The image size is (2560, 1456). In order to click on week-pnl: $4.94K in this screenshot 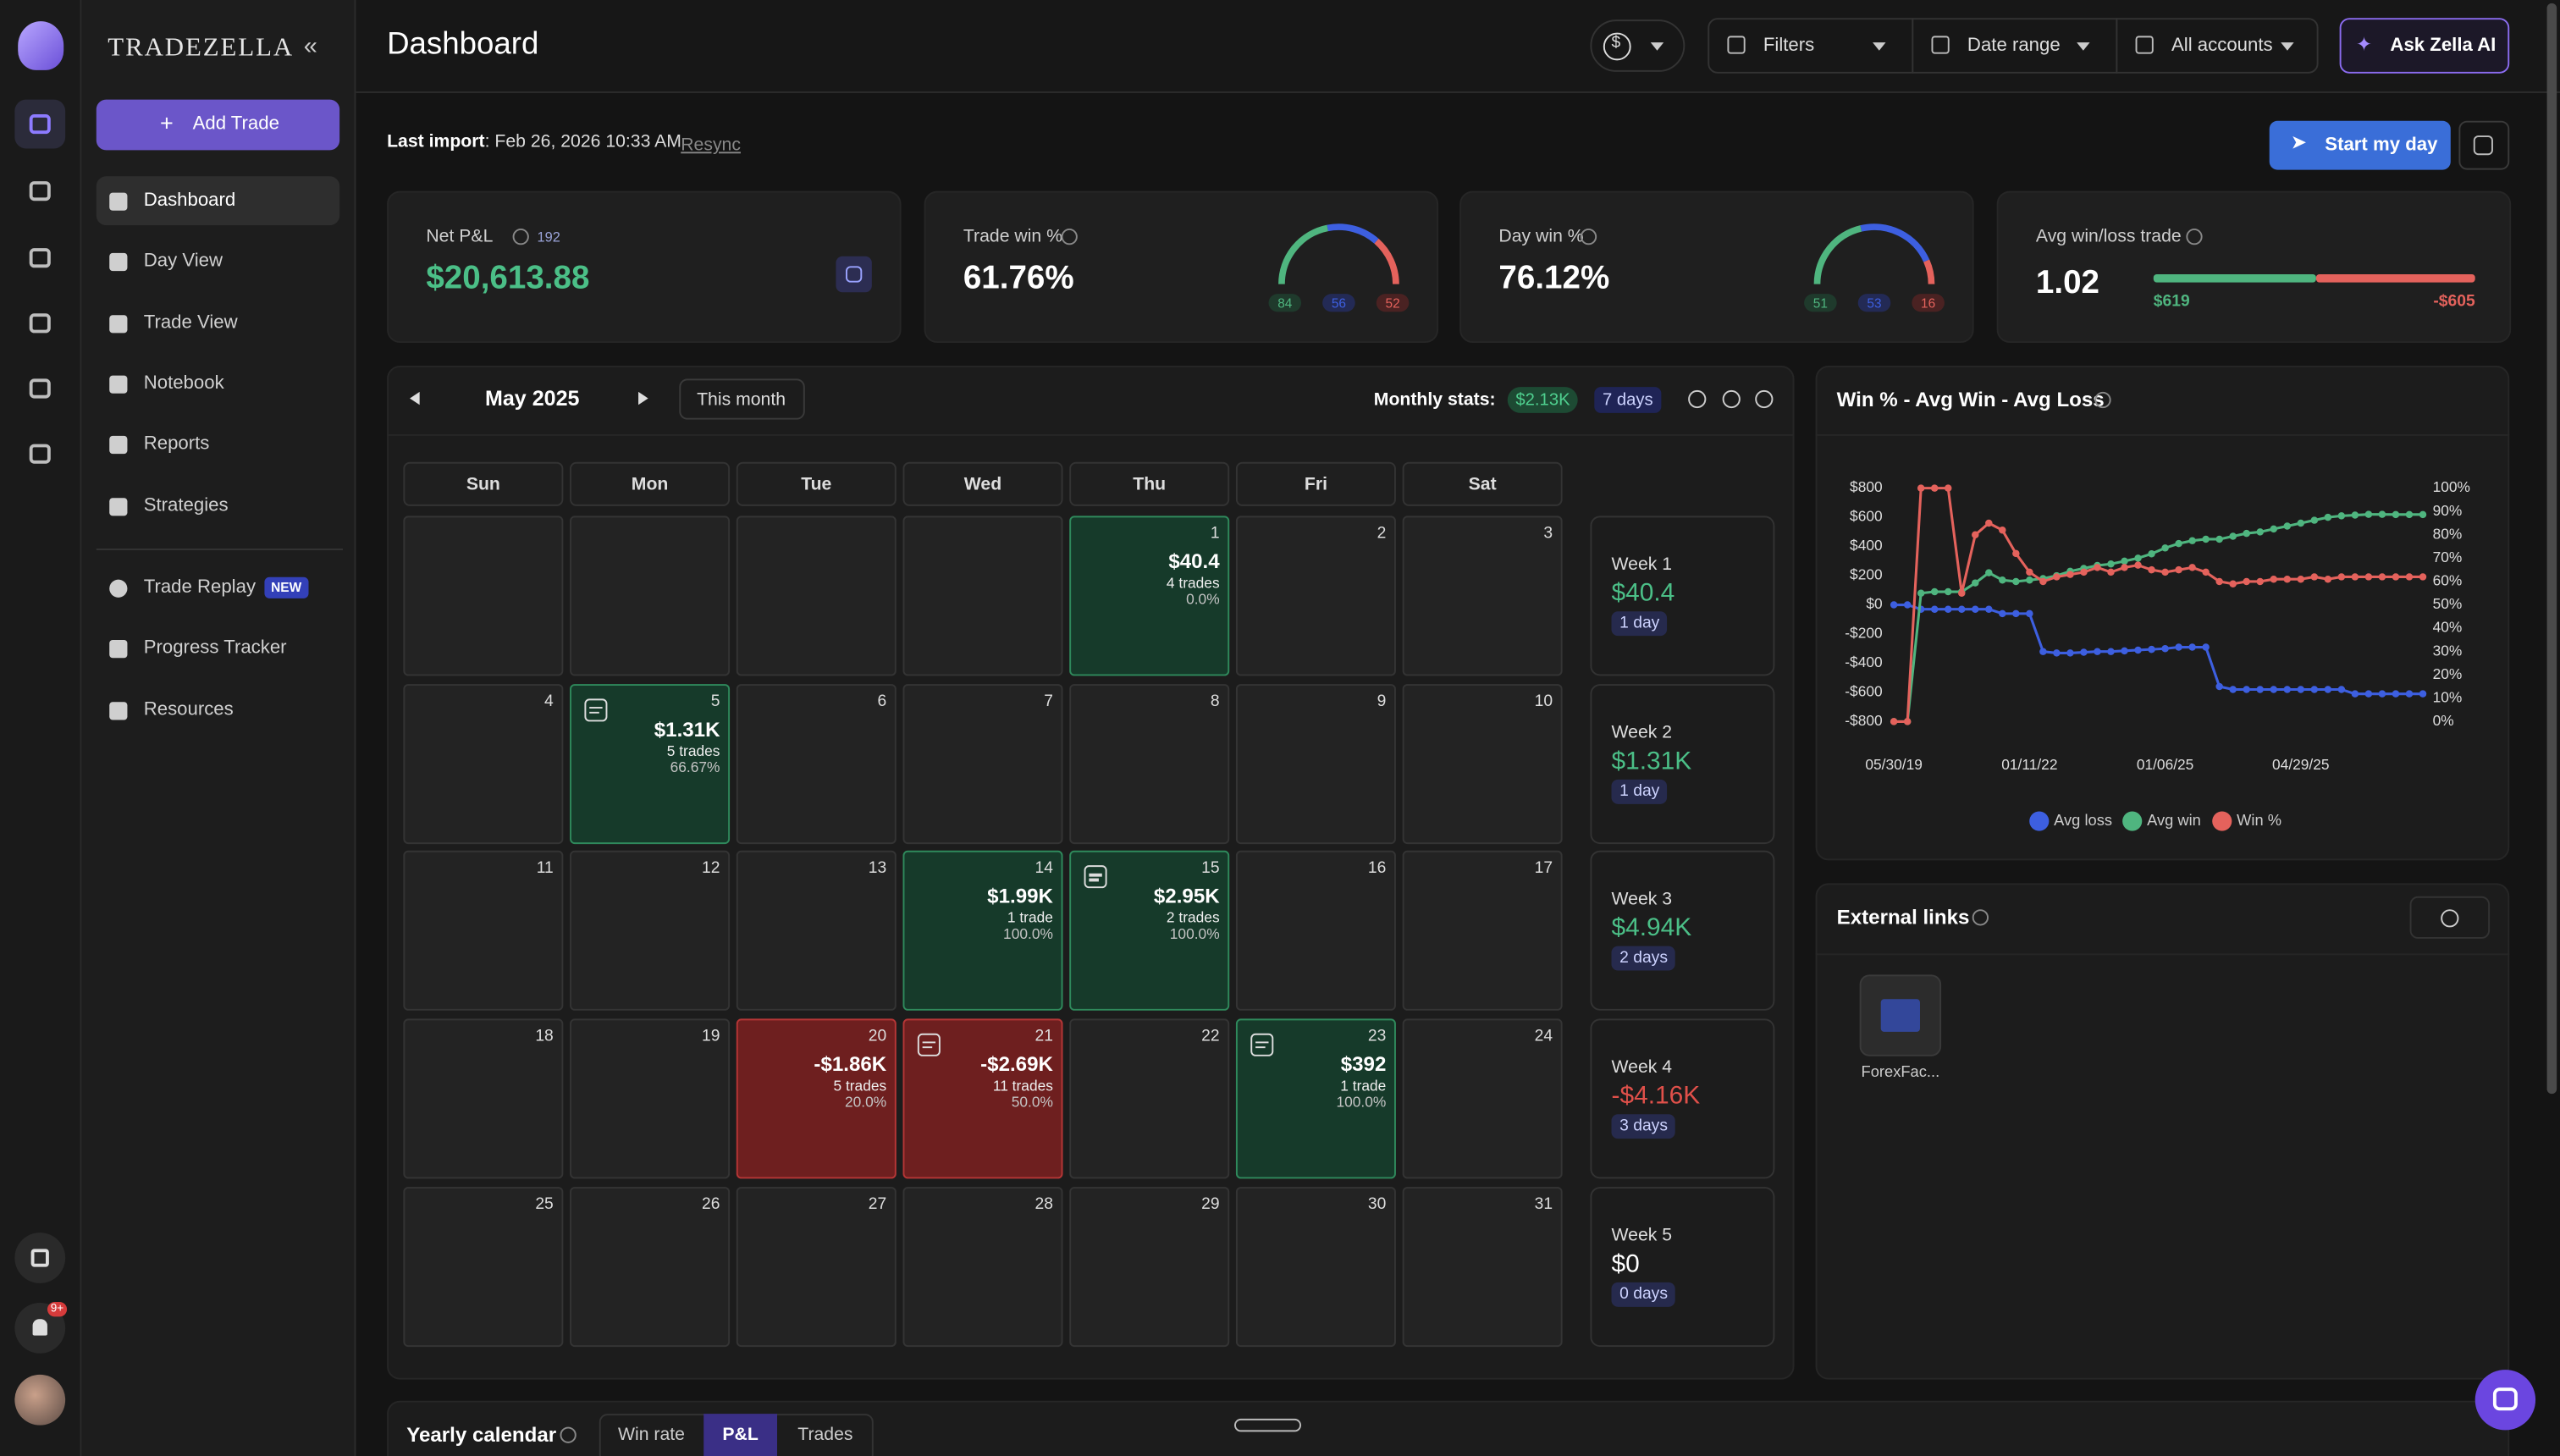, I will do `click(1651, 929)`.